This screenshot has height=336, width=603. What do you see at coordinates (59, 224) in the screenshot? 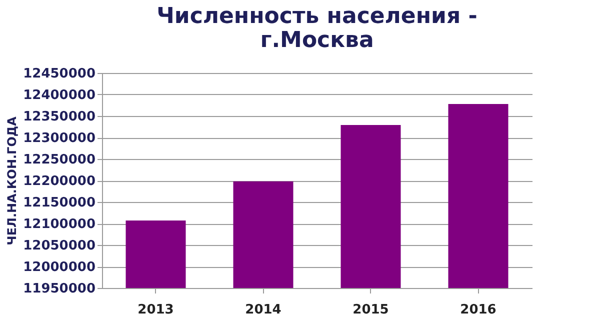
I see `y-tick-label: 12100000` at bounding box center [59, 224].